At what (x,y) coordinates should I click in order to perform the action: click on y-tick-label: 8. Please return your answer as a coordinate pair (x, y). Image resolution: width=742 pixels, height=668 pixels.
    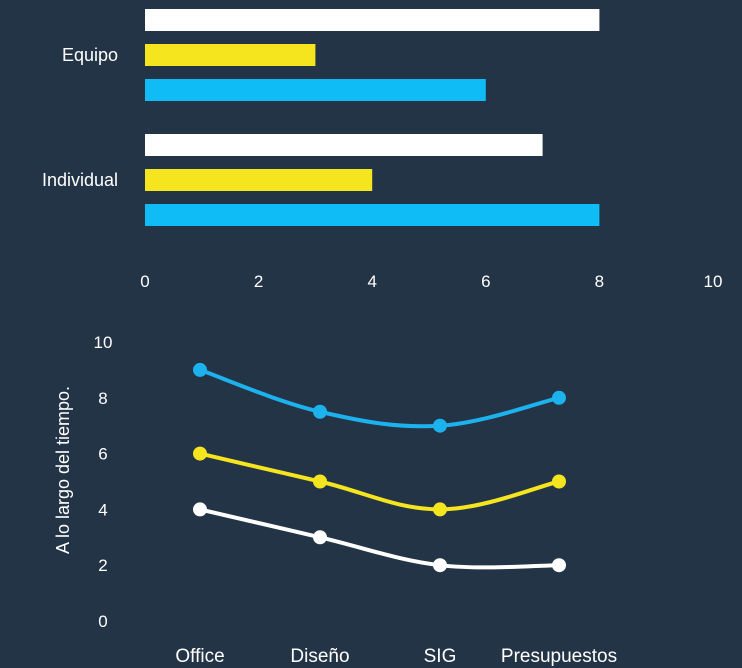
    Looking at the image, I should click on (102, 398).